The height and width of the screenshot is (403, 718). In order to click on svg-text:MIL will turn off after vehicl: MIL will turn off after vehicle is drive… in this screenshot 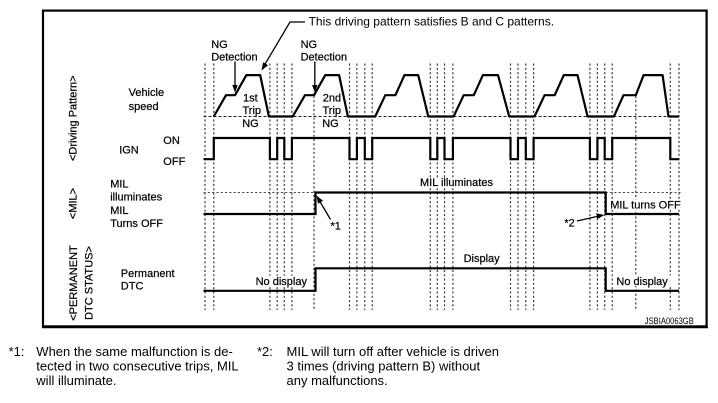, I will do `click(393, 351)`.